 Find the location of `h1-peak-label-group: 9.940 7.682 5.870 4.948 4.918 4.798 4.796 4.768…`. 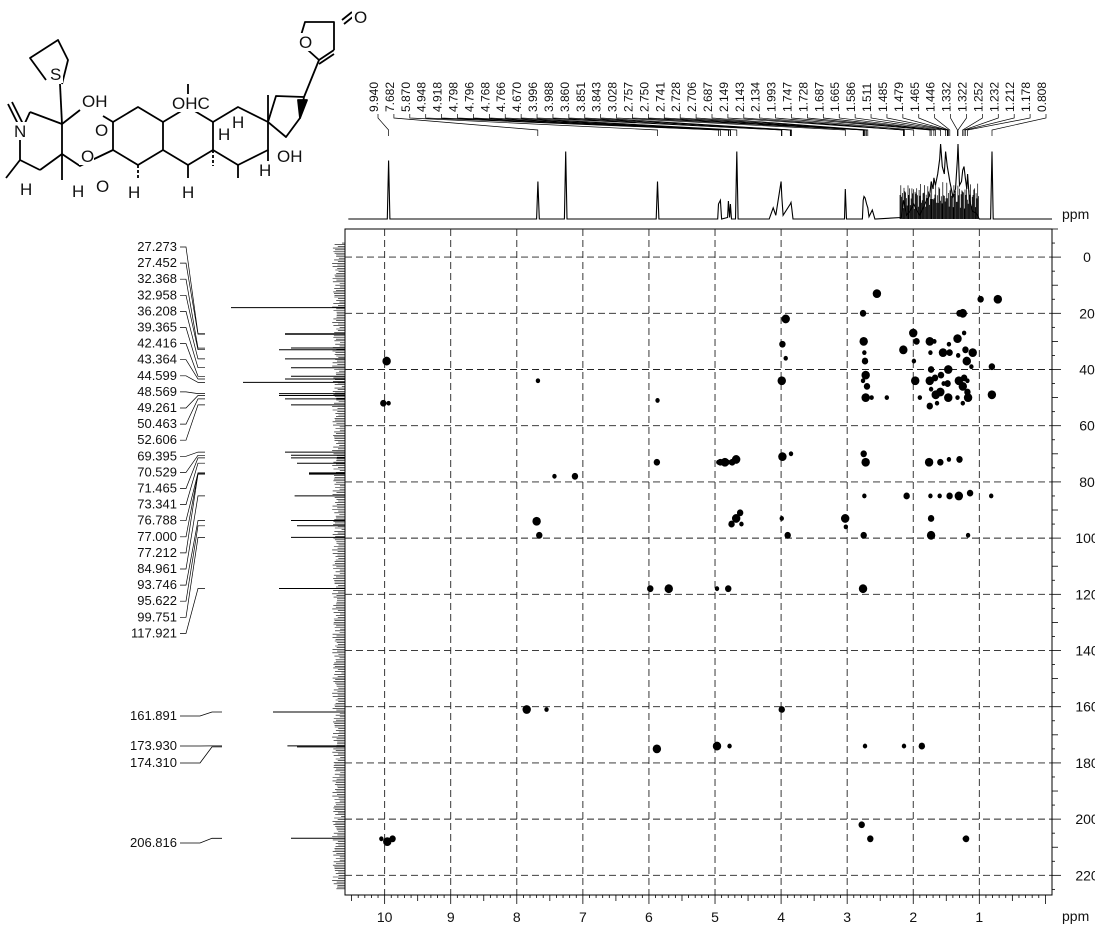

h1-peak-label-group: 9.940 7.682 5.870 4.948 4.918 4.798 4.796 4.768… is located at coordinates (708, 97).